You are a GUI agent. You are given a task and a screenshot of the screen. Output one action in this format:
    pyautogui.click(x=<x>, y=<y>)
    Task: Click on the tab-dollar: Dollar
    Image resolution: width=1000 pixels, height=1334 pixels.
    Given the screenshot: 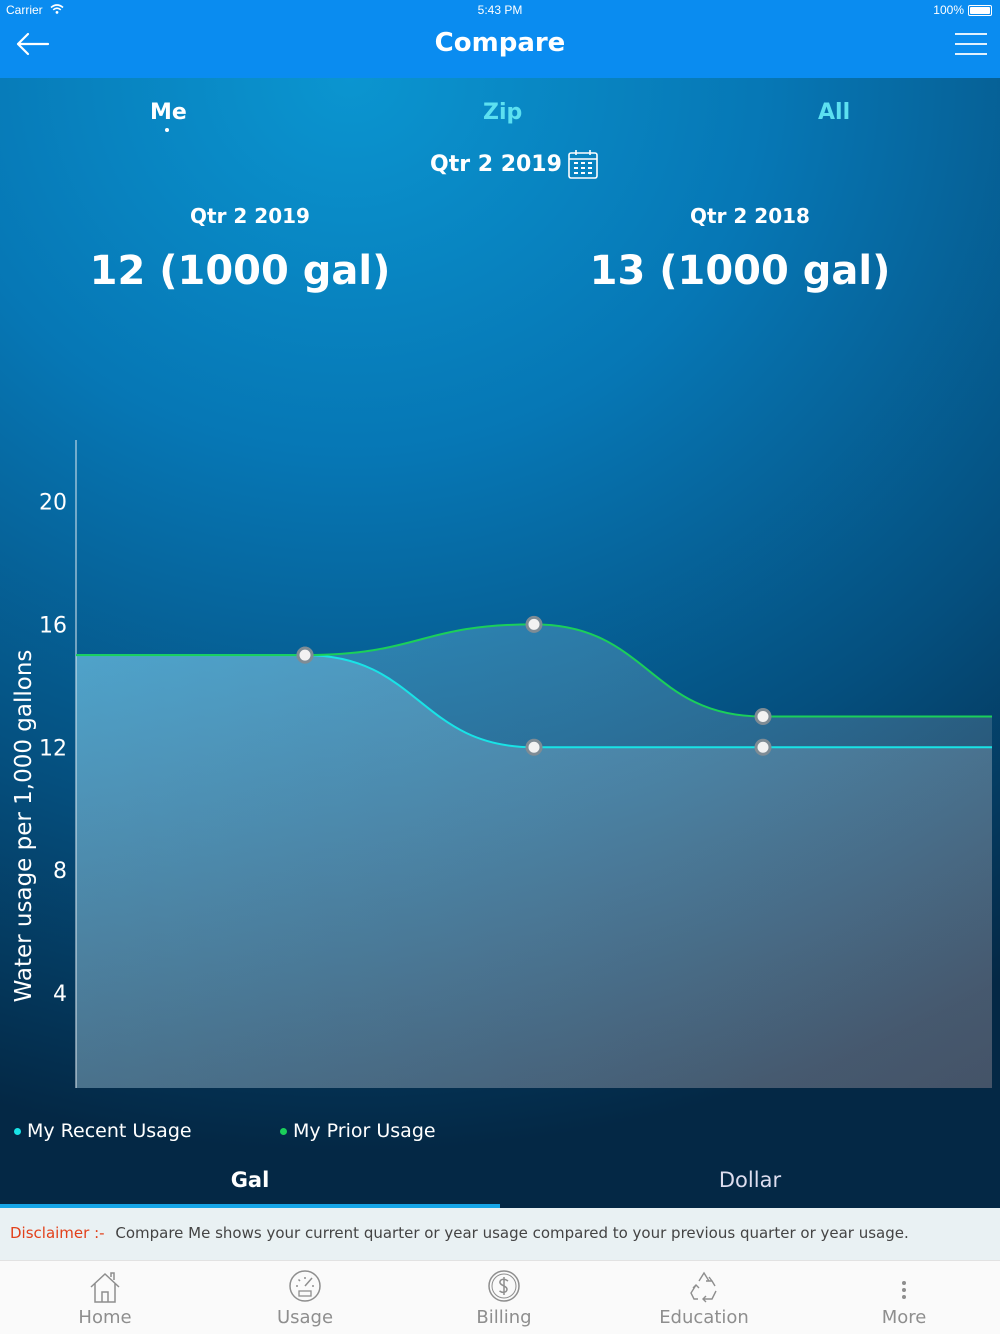 What is the action you would take?
    pyautogui.click(x=750, y=1180)
    